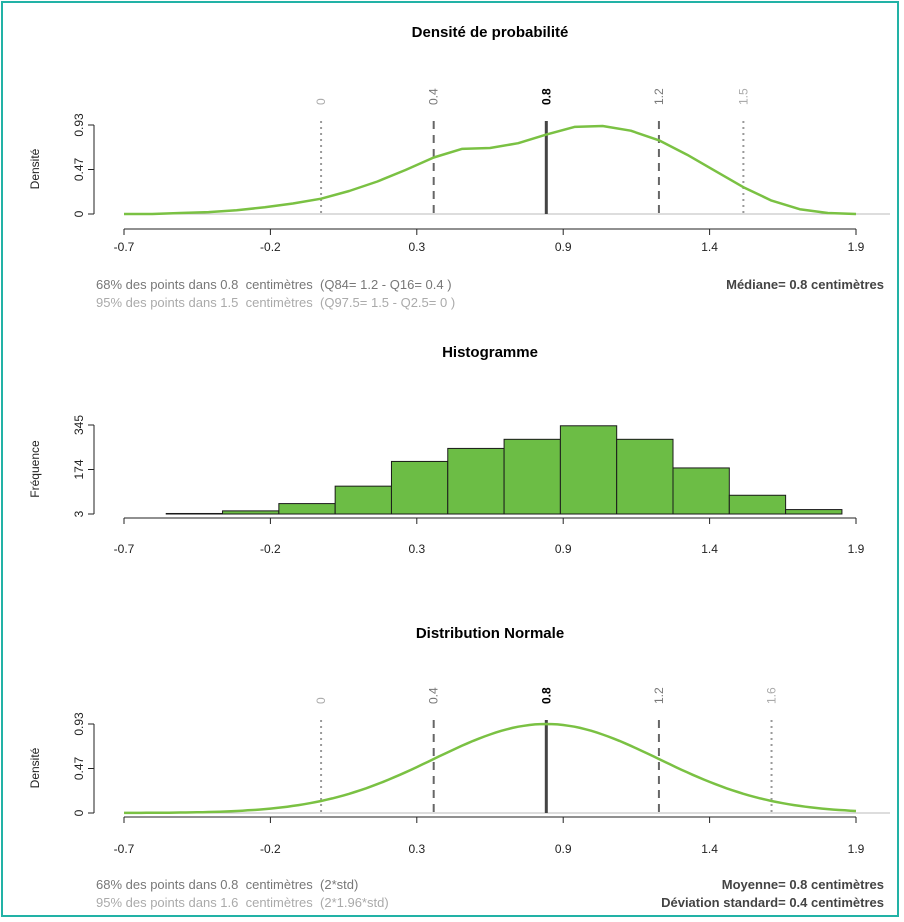 The image size is (904, 922). Describe the element at coordinates (659, 695) in the screenshot. I see `normal-vline-label: 1.2` at that location.